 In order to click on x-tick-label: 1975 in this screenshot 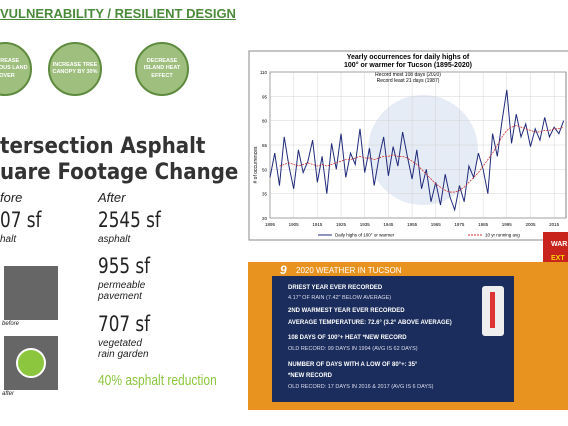, I will do `click(459, 224)`.